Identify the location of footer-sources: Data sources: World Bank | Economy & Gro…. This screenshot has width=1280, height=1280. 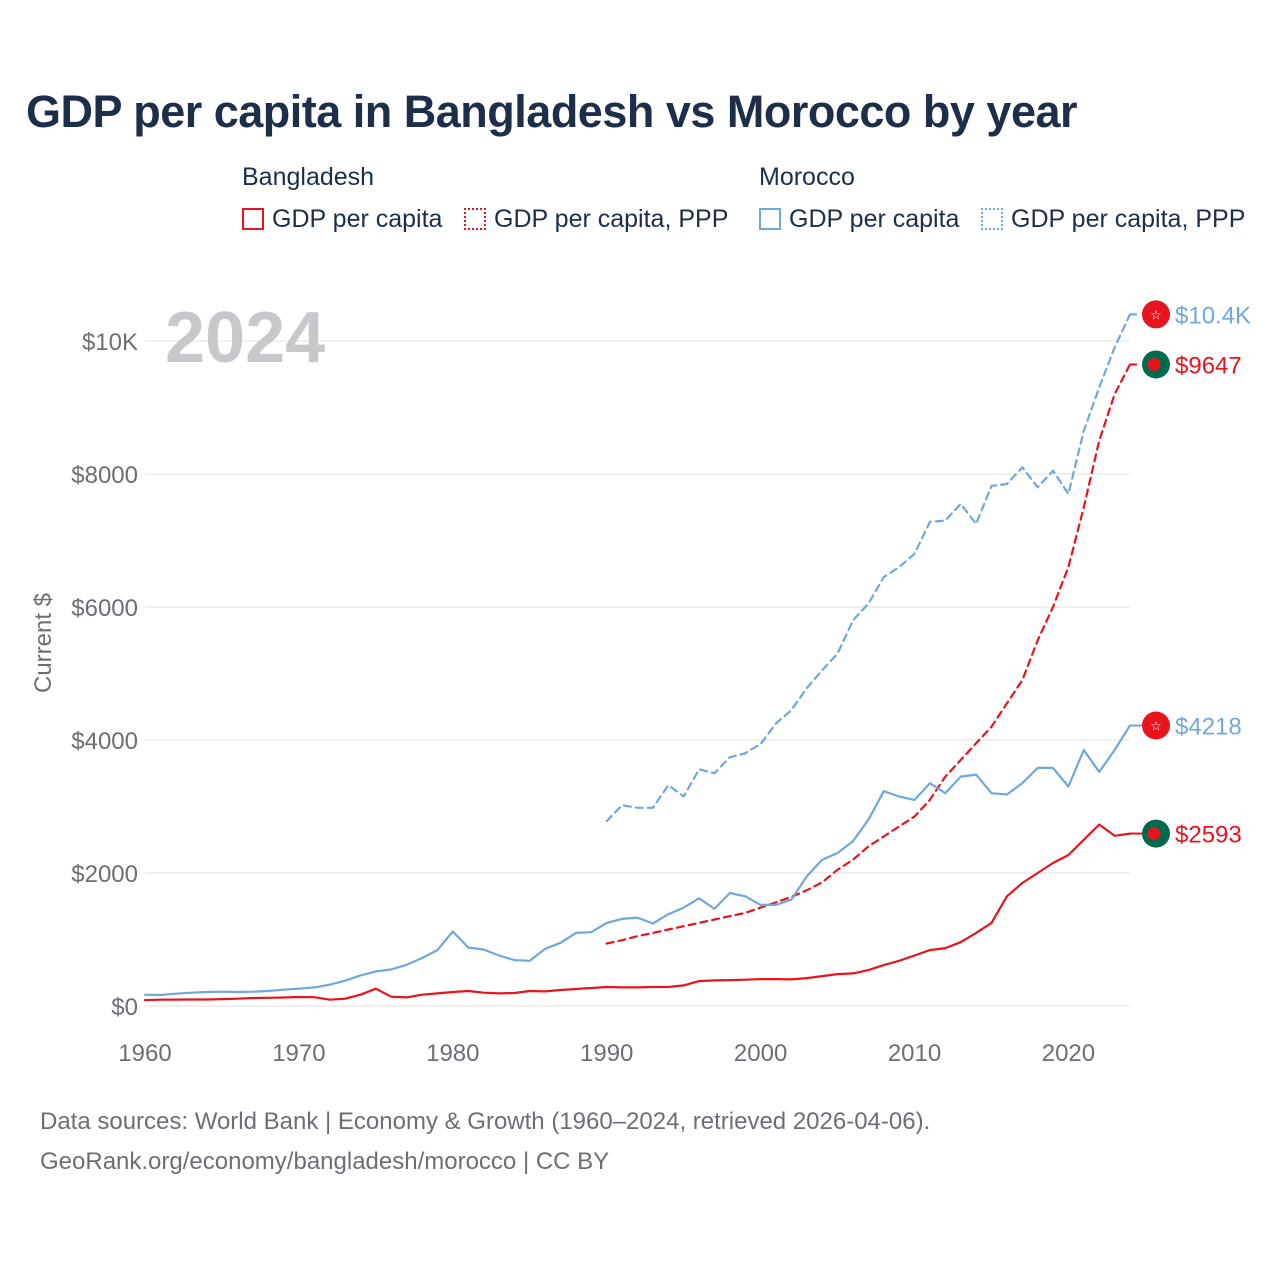
(485, 1121).